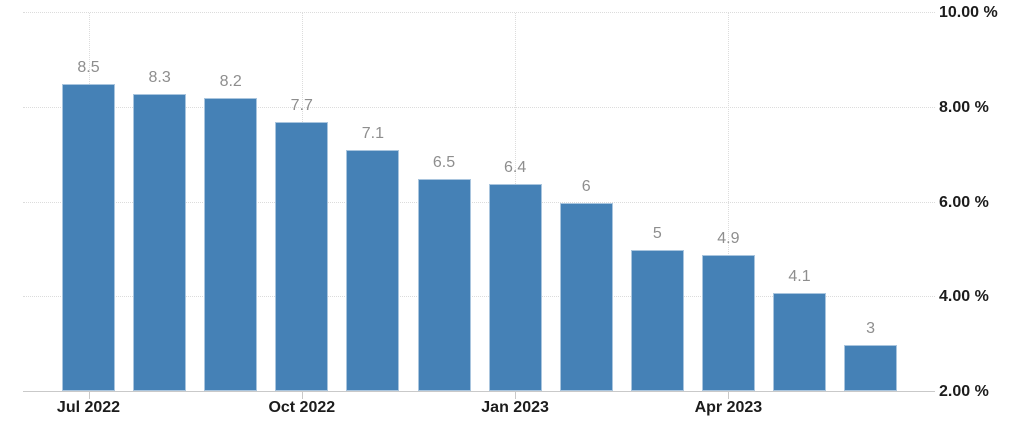 The width and height of the screenshot is (1024, 430). I want to click on bar-nov-2022, so click(373, 270).